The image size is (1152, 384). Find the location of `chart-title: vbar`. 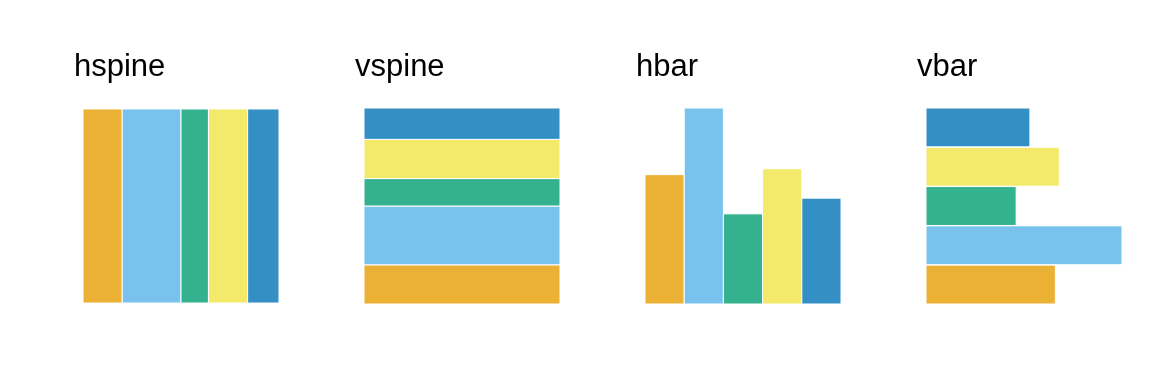

chart-title: vbar is located at coordinates (947, 65).